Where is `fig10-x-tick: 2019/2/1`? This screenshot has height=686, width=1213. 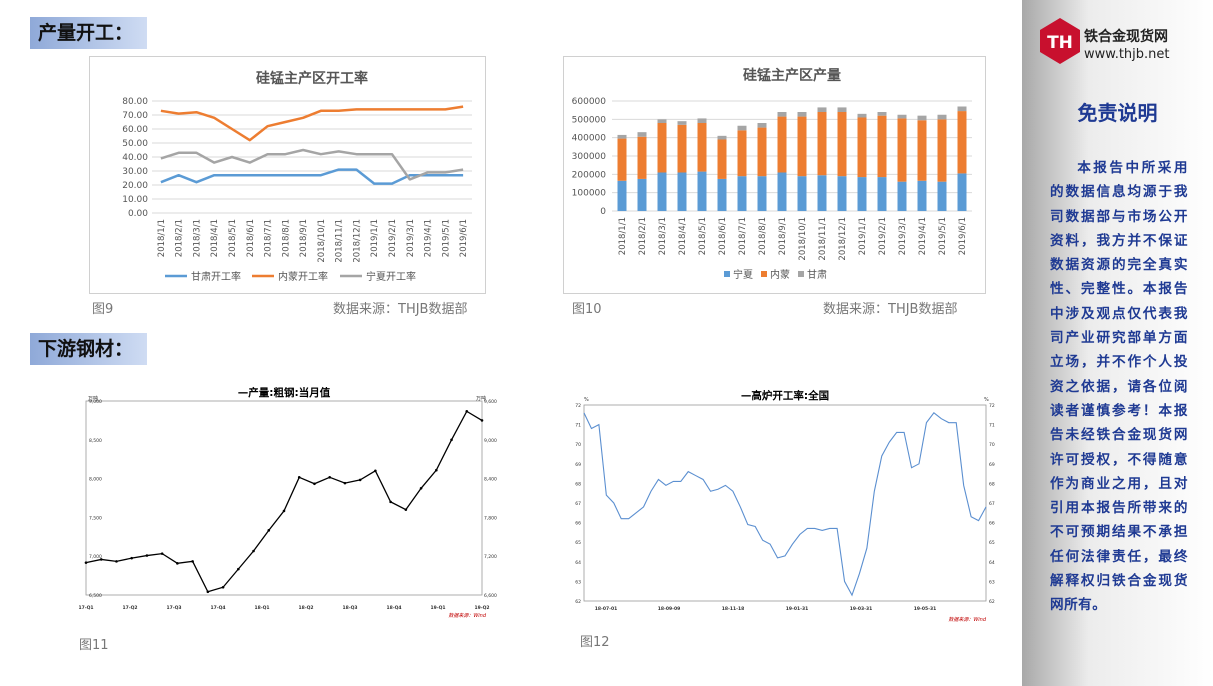 fig10-x-tick: 2019/2/1 is located at coordinates (883, 236).